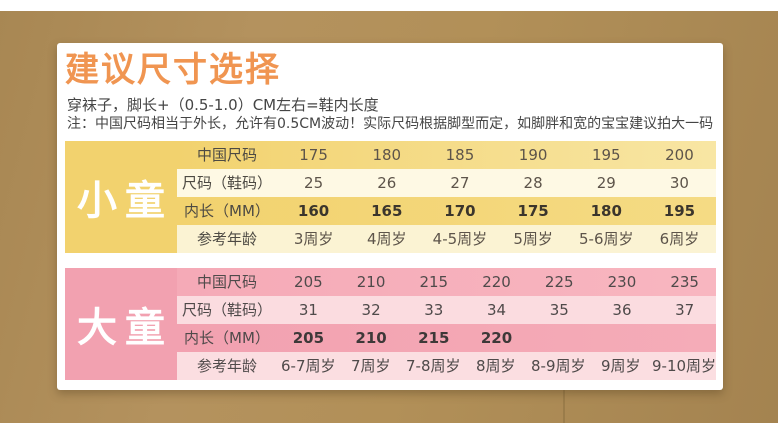 This screenshot has width=778, height=423. Describe the element at coordinates (679, 155) in the screenshot. I see `value-cell: 200` at that location.